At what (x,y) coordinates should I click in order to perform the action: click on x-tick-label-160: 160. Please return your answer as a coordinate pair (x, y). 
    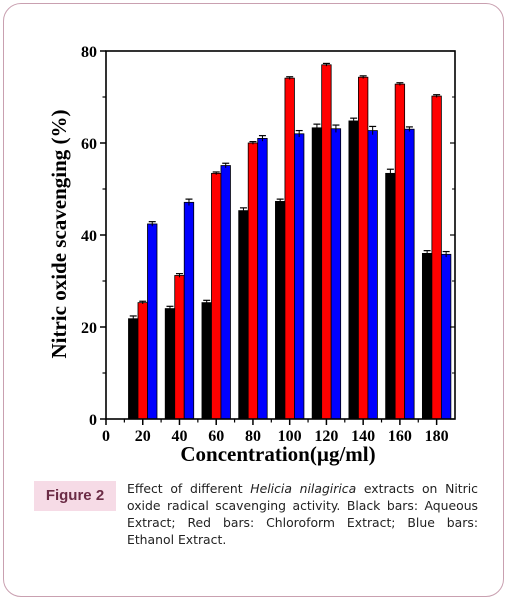
    Looking at the image, I should click on (400, 436).